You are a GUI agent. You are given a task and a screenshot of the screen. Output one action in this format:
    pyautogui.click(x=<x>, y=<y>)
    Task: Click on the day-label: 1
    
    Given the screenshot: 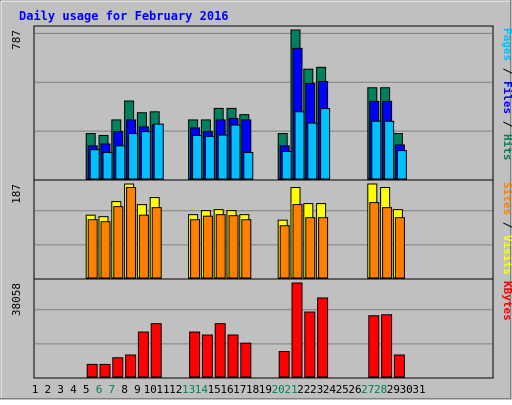 What is the action you would take?
    pyautogui.click(x=35, y=389)
    